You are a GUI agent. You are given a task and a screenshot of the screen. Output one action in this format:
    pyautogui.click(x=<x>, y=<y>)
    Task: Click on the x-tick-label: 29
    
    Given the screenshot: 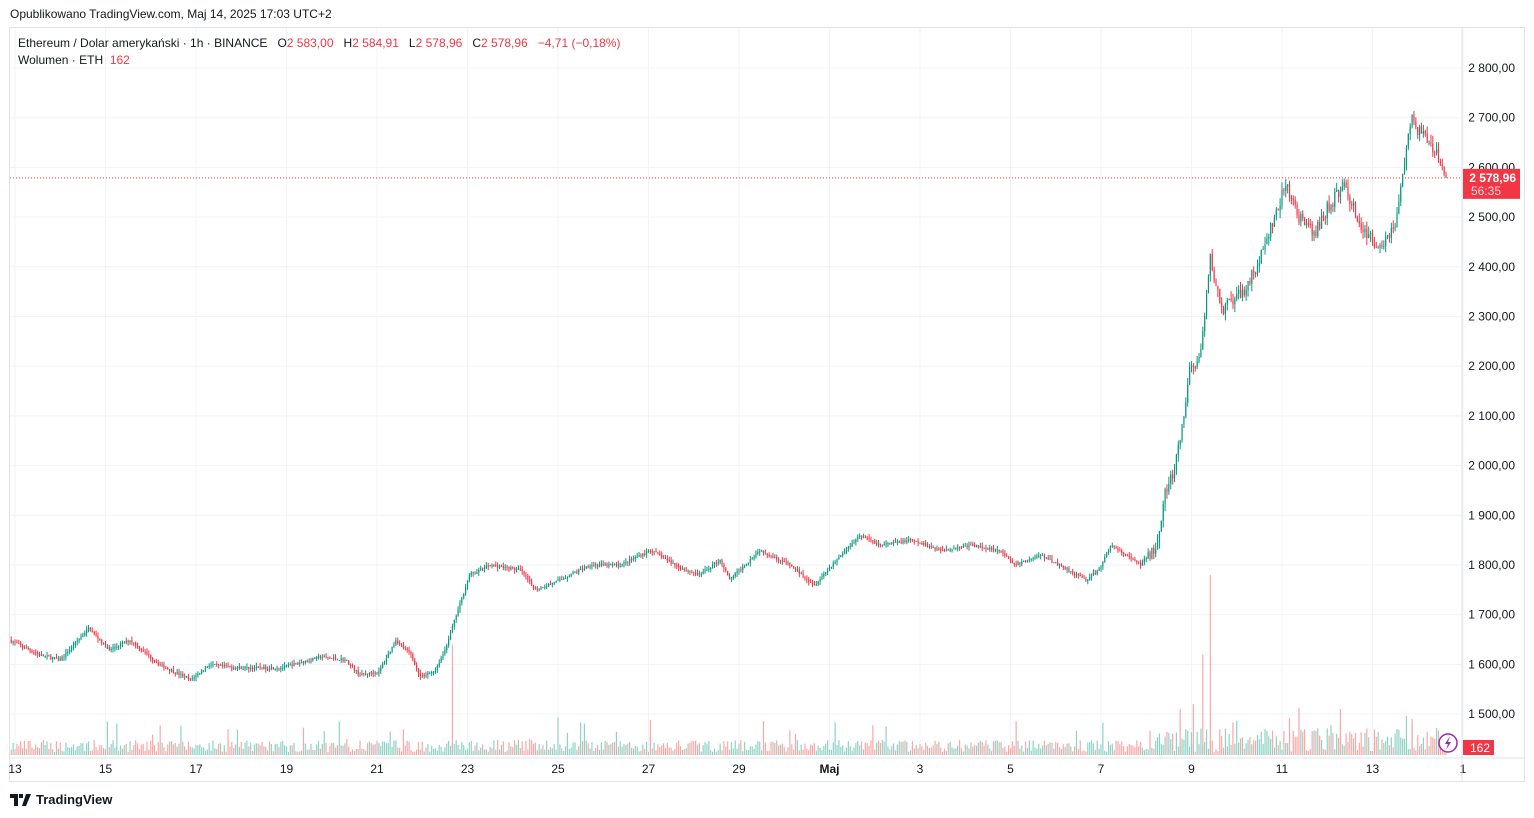 What is the action you would take?
    pyautogui.click(x=739, y=769)
    